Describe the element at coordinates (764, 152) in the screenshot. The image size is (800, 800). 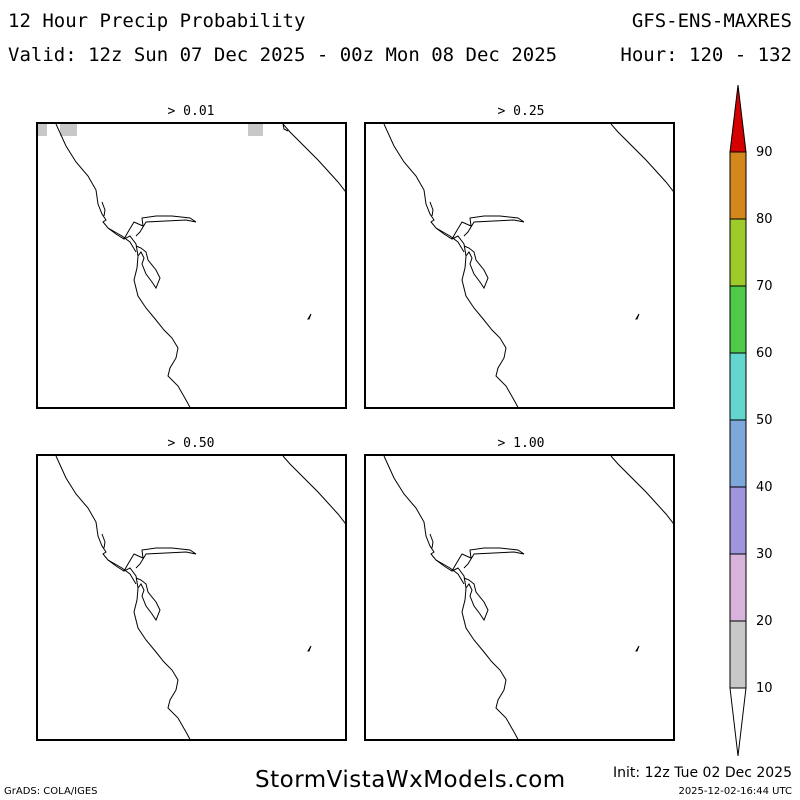
I see `colorbar-label: 90` at that location.